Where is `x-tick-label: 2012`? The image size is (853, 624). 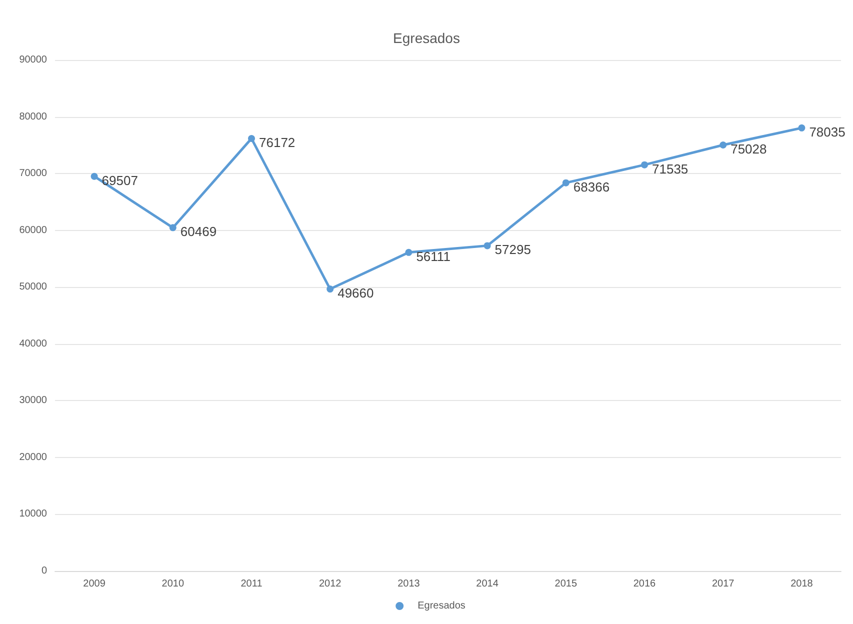 x-tick-label: 2012 is located at coordinates (330, 584).